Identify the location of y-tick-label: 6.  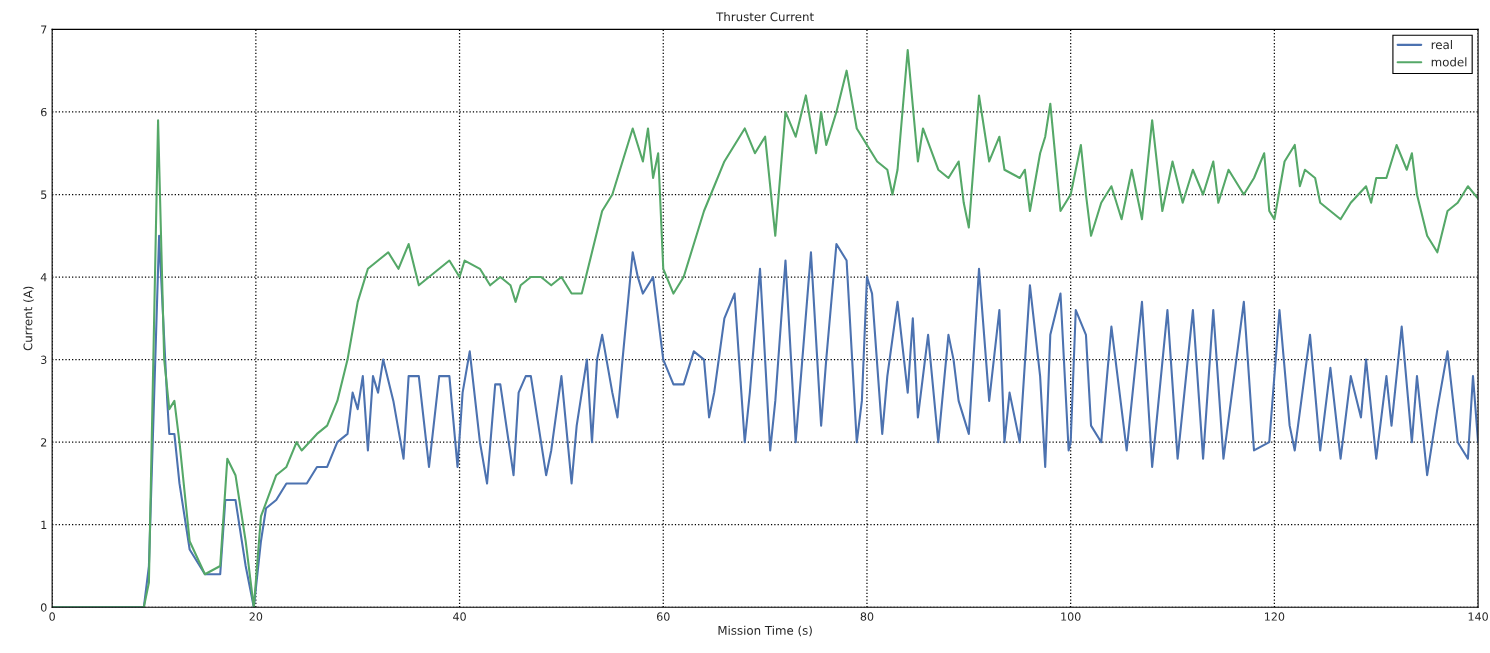
(44, 112).